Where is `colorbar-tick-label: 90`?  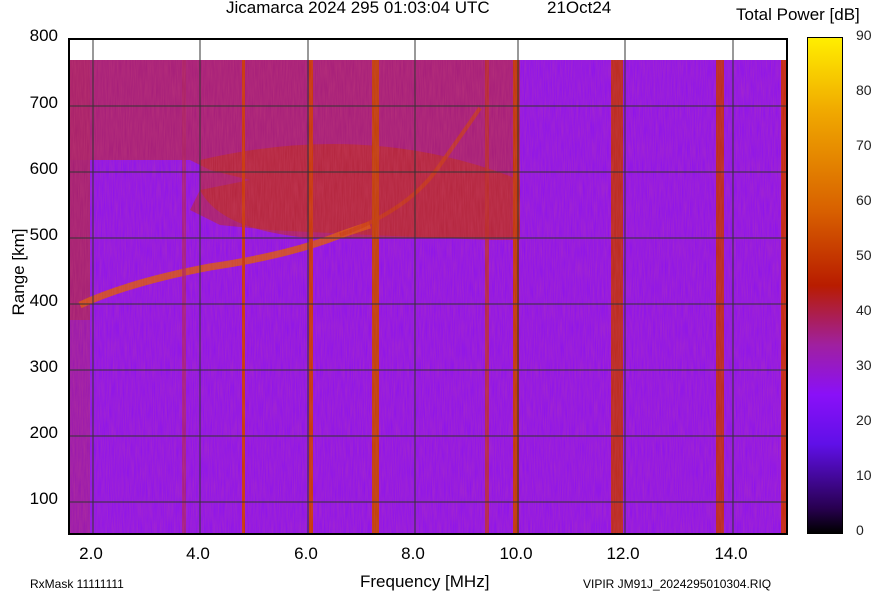
colorbar-tick-label: 90 is located at coordinates (864, 35).